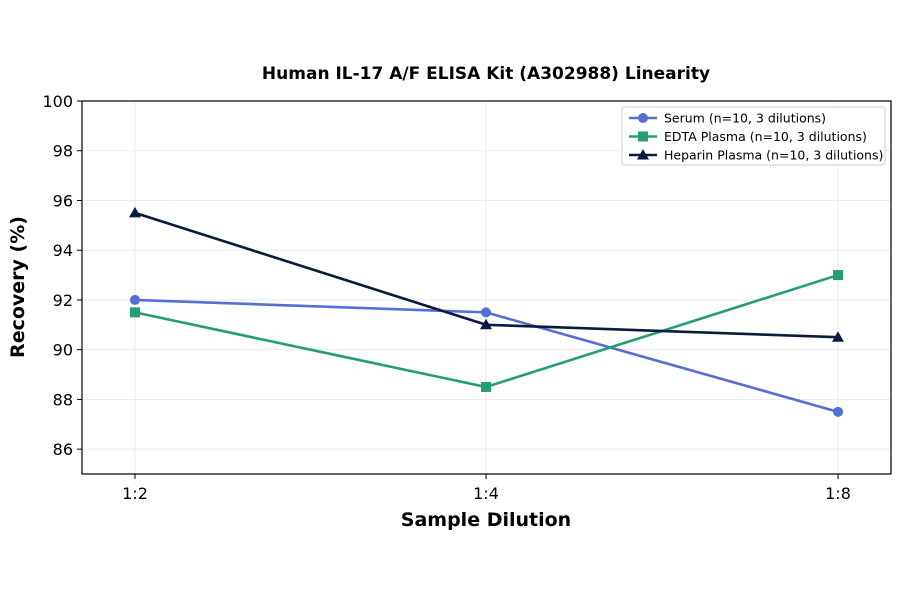  What do you see at coordinates (773, 155) in the screenshot?
I see `legend-label: Heparin Plasma (n=10, 3 dilutions)` at bounding box center [773, 155].